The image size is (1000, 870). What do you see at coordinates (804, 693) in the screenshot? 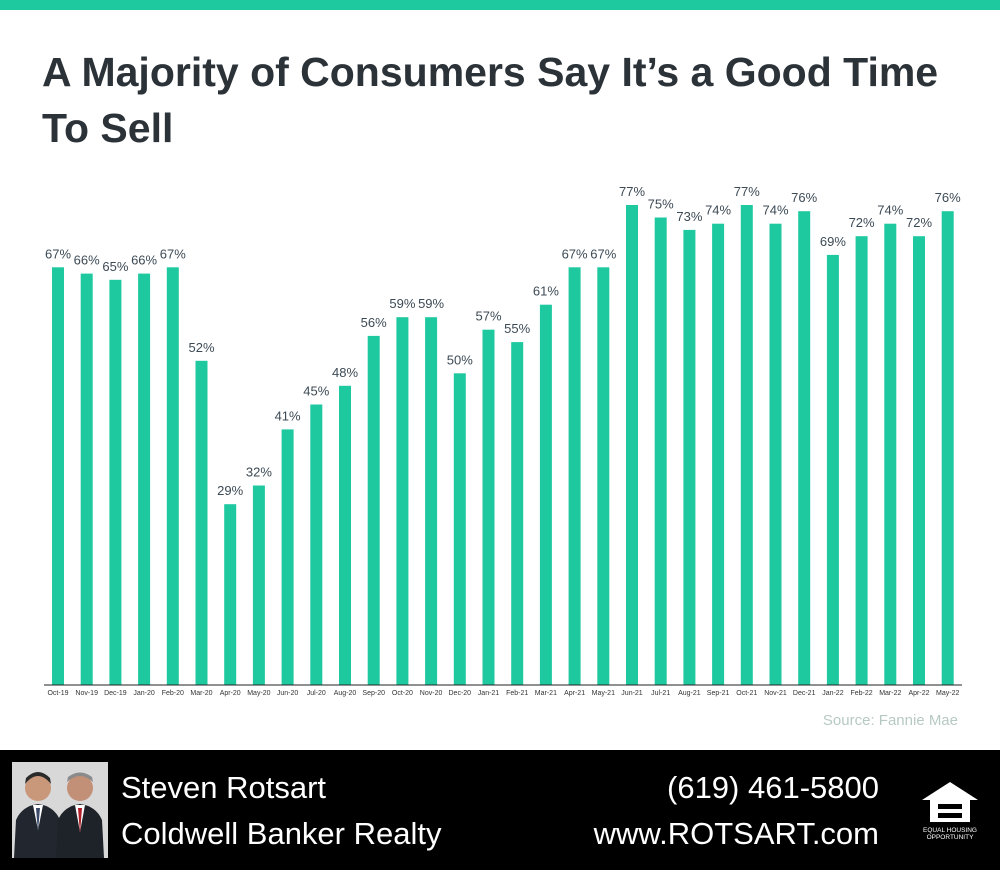
I see `x-tick-label: Dec-21` at bounding box center [804, 693].